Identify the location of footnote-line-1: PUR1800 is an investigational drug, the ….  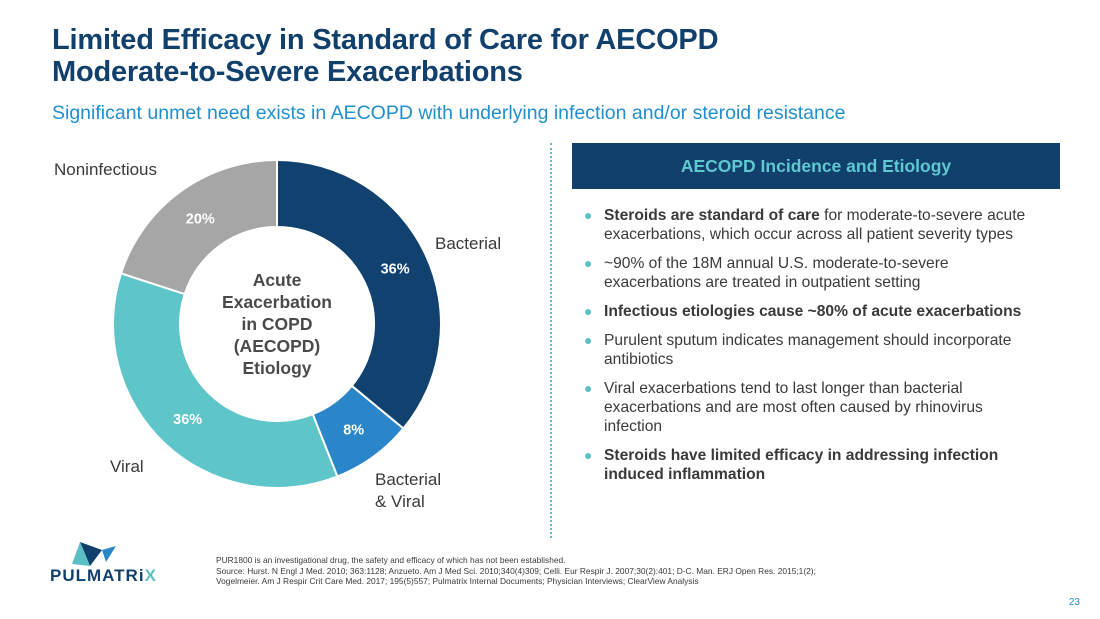
(391, 560).